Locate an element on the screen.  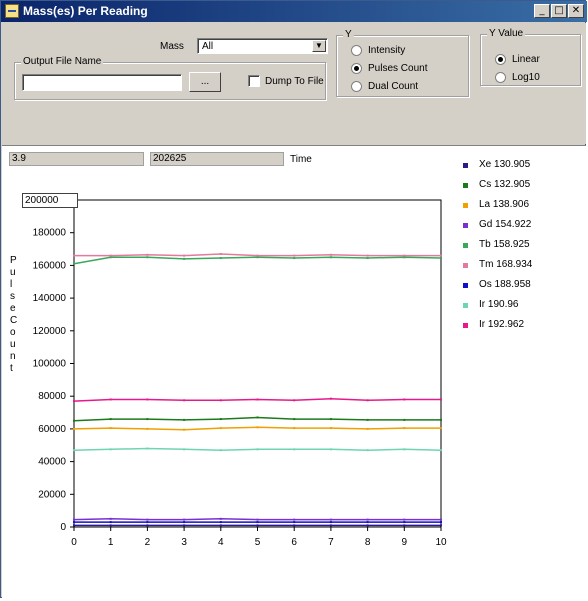
output-file-group-label: Output File Name is located at coordinates (62, 61).